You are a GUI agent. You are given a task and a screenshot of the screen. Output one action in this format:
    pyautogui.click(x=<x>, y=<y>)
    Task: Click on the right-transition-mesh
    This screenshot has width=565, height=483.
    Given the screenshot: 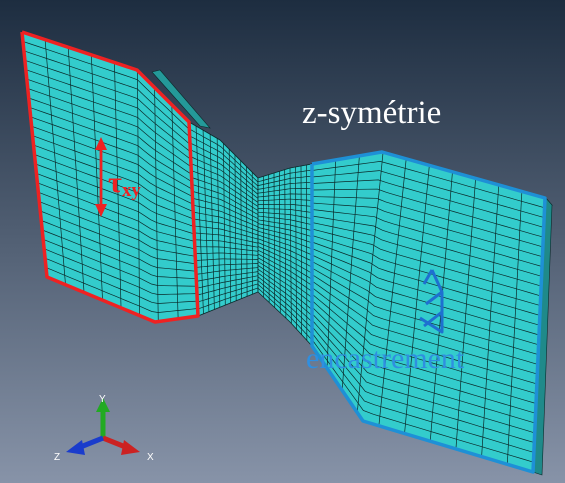 What is the action you would take?
    pyautogui.click(x=285, y=255)
    